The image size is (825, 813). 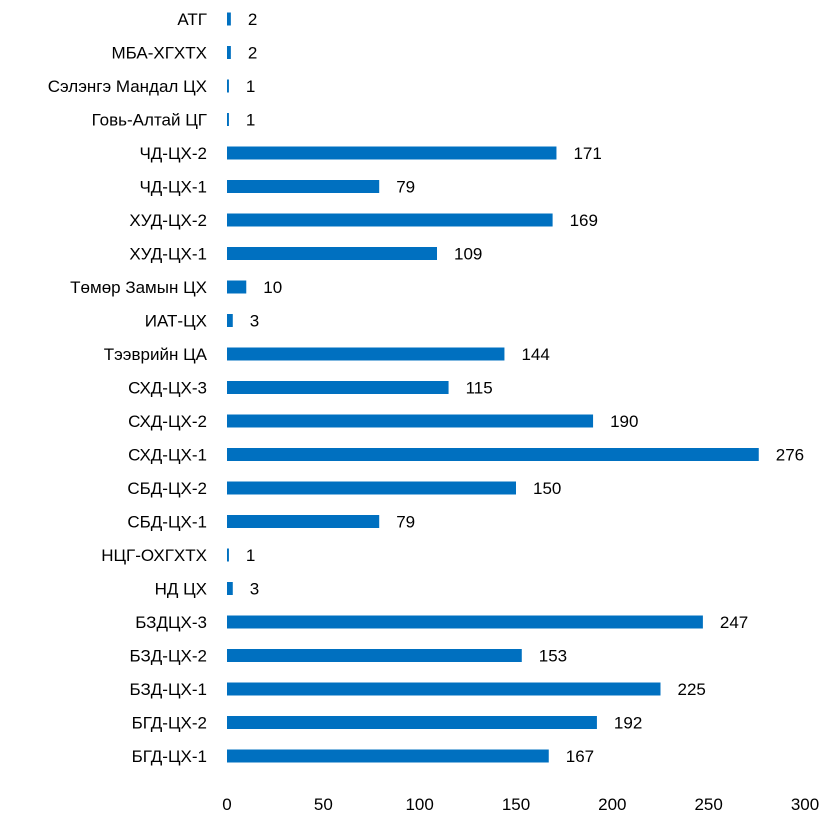 I want to click on value-label: 192, so click(x=628, y=723).